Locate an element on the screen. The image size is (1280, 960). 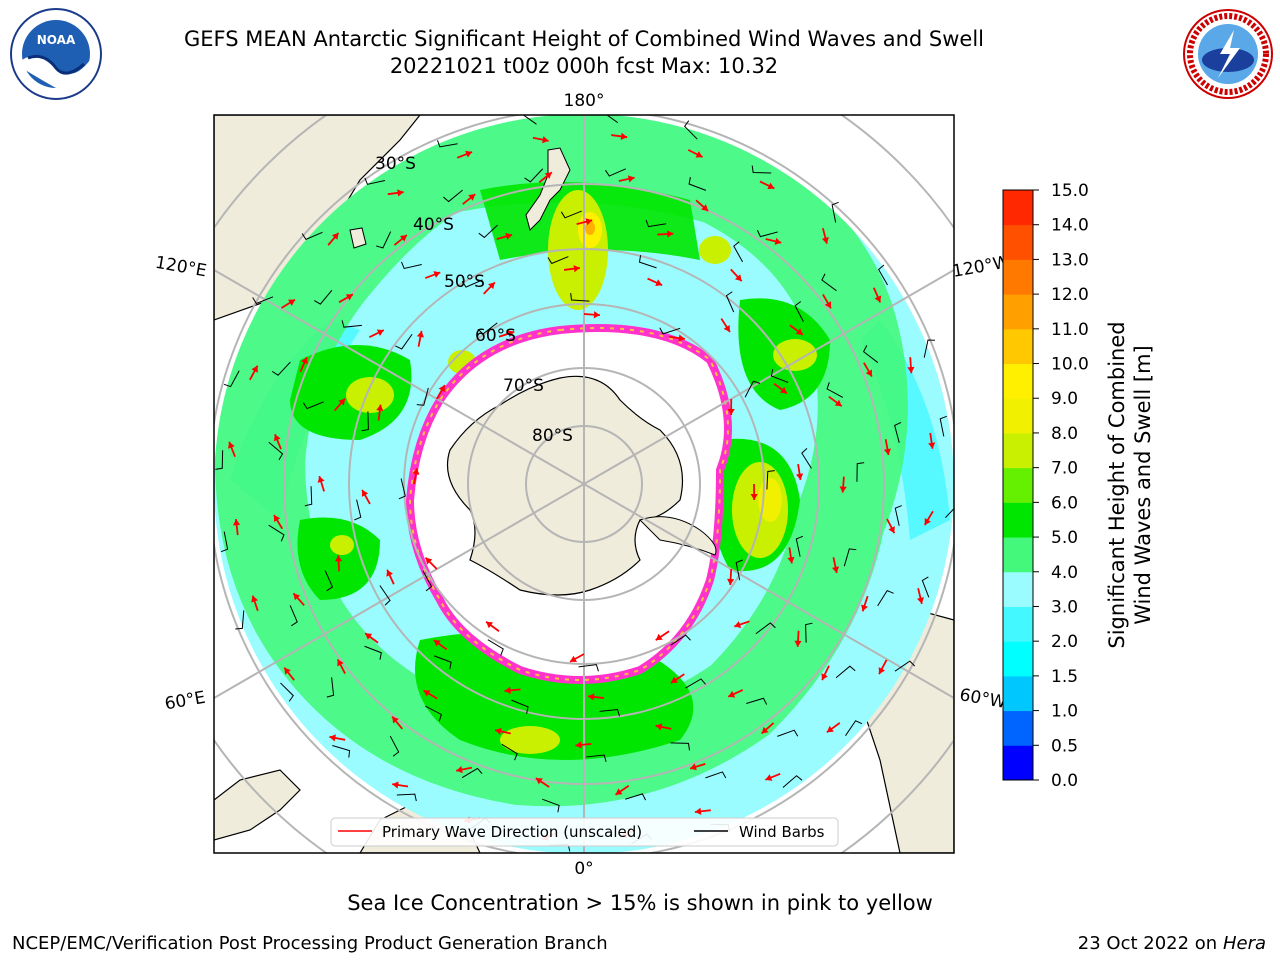
lat-50: 50°S is located at coordinates (464, 282).